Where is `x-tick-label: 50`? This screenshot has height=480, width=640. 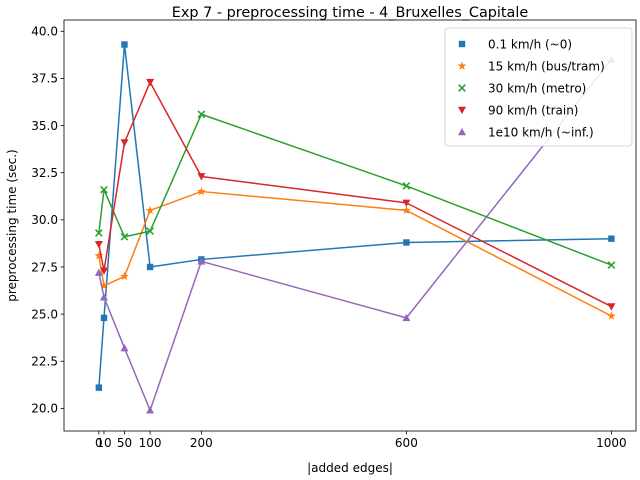 x-tick-label: 50 is located at coordinates (124, 443).